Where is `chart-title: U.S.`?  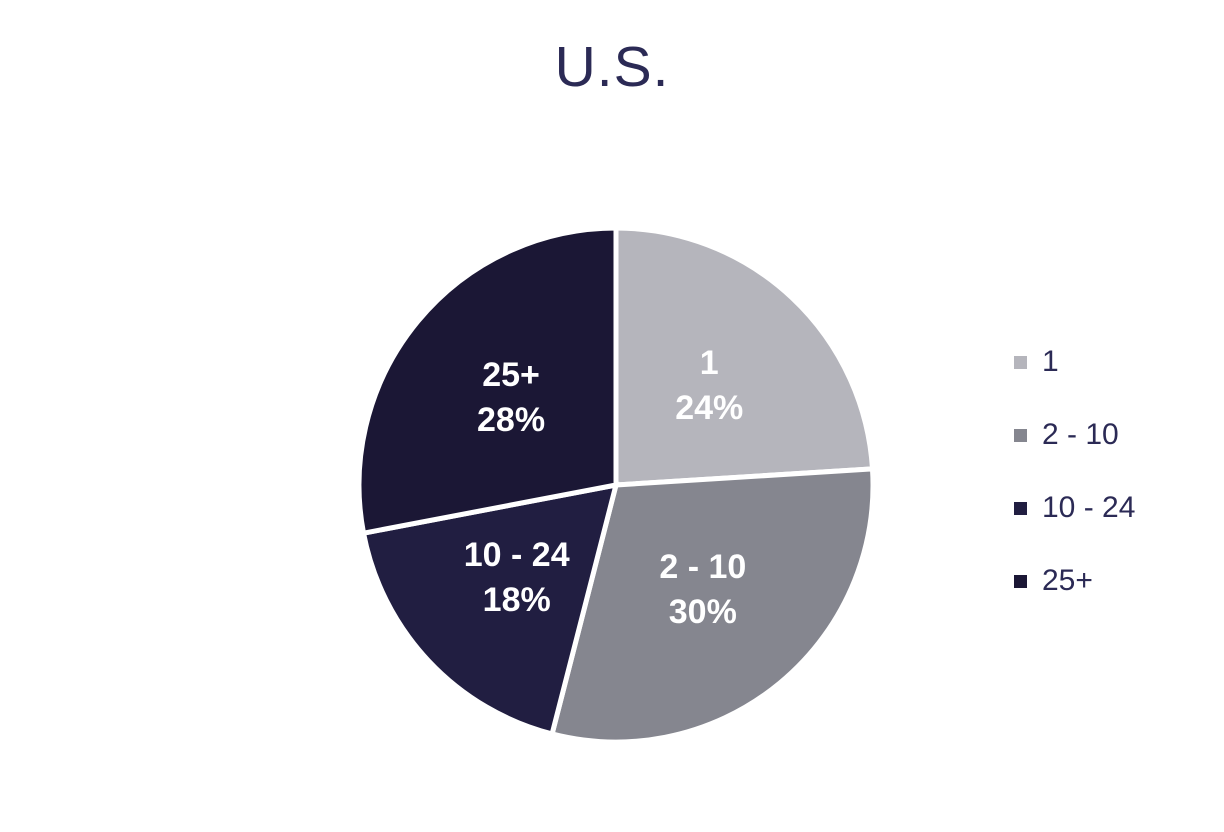 chart-title: U.S. is located at coordinates (612, 67).